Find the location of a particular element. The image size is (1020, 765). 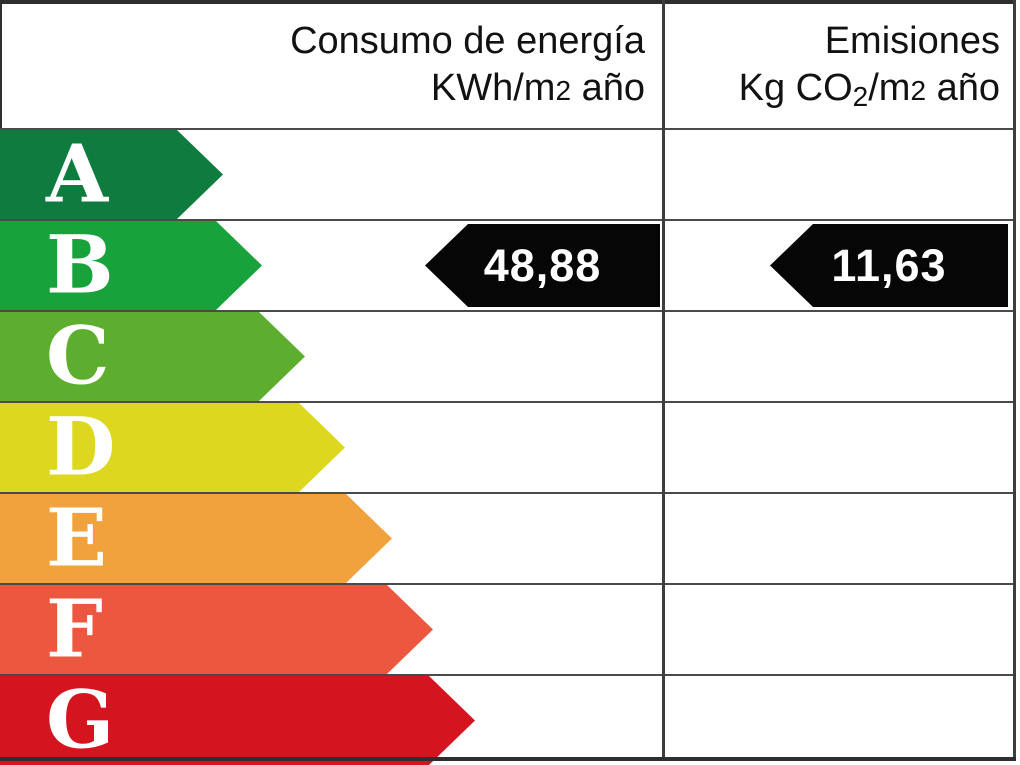

table-bottom-border is located at coordinates (508, 759).